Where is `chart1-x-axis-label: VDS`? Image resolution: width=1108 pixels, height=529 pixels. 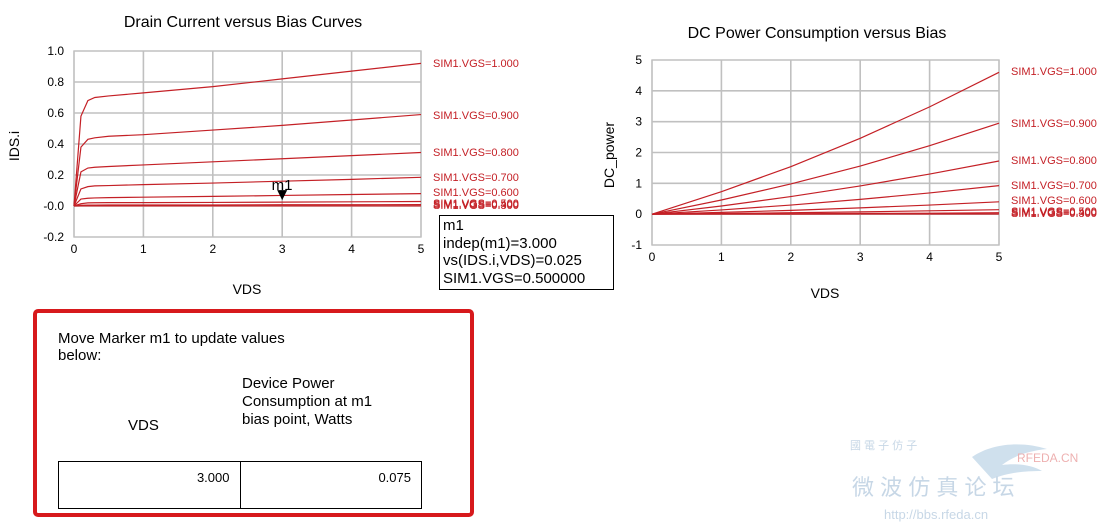 chart1-x-axis-label: VDS is located at coordinates (247, 289).